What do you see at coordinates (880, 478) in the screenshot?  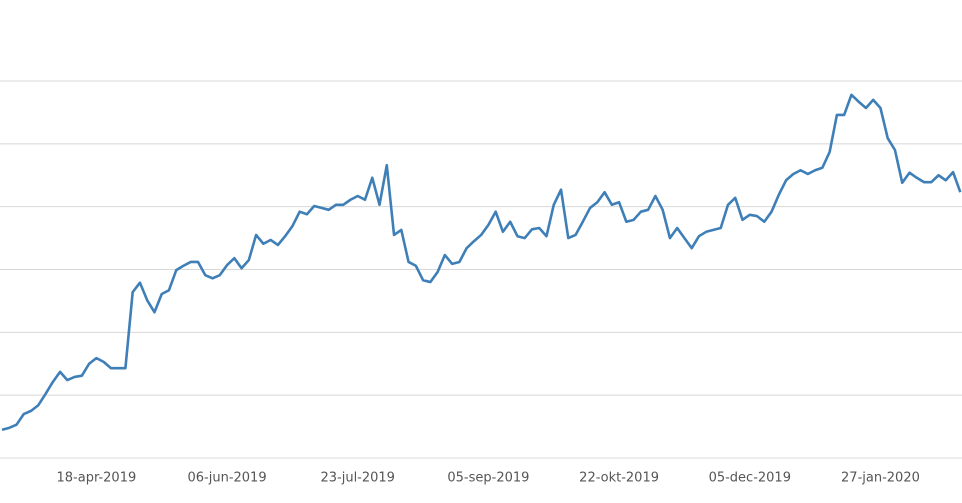 I see `x-tick-label: 27-jan-2020` at bounding box center [880, 478].